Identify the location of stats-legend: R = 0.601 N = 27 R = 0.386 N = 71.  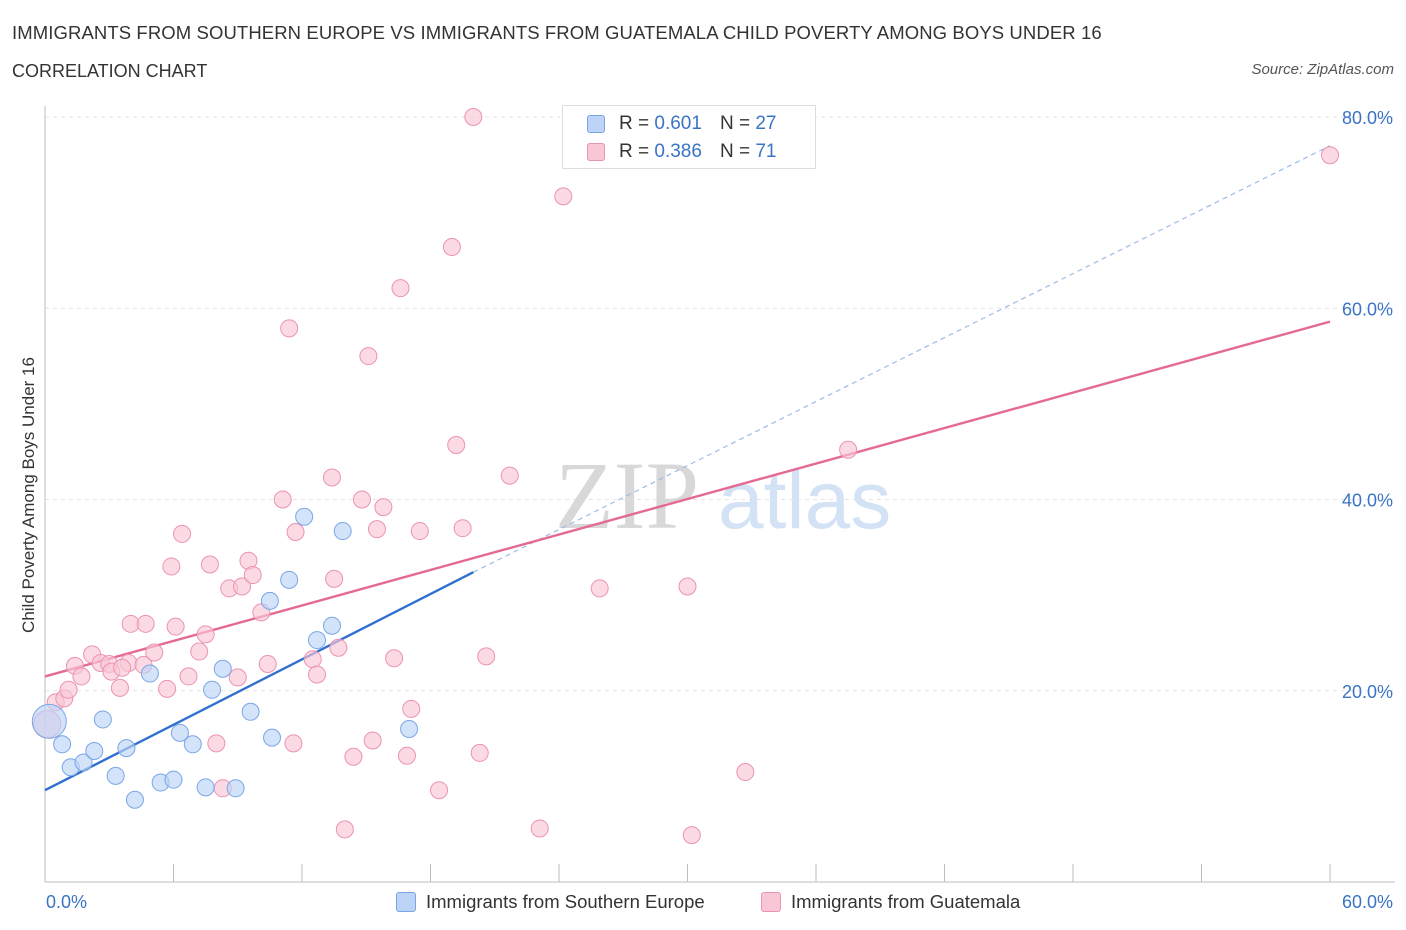
(689, 137).